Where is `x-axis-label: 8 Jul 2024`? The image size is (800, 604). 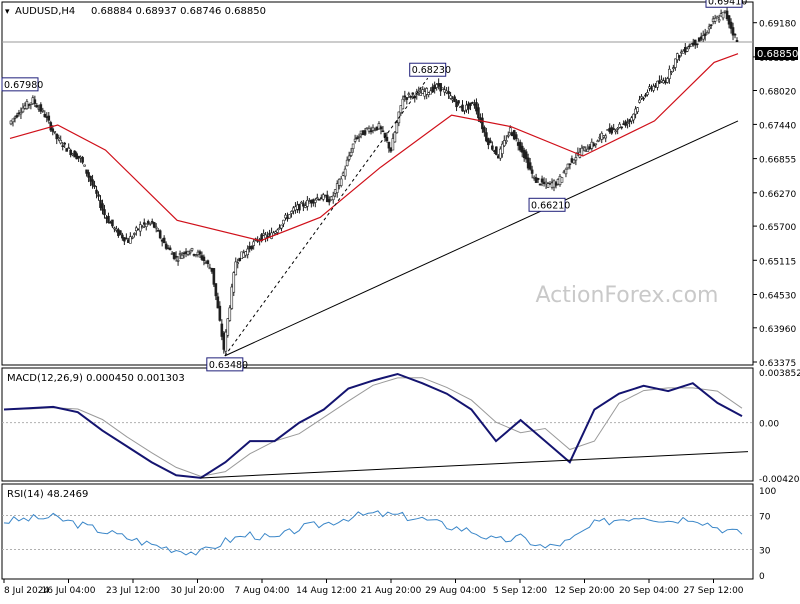
x-axis-label: 8 Jul 2024 is located at coordinates (26, 591).